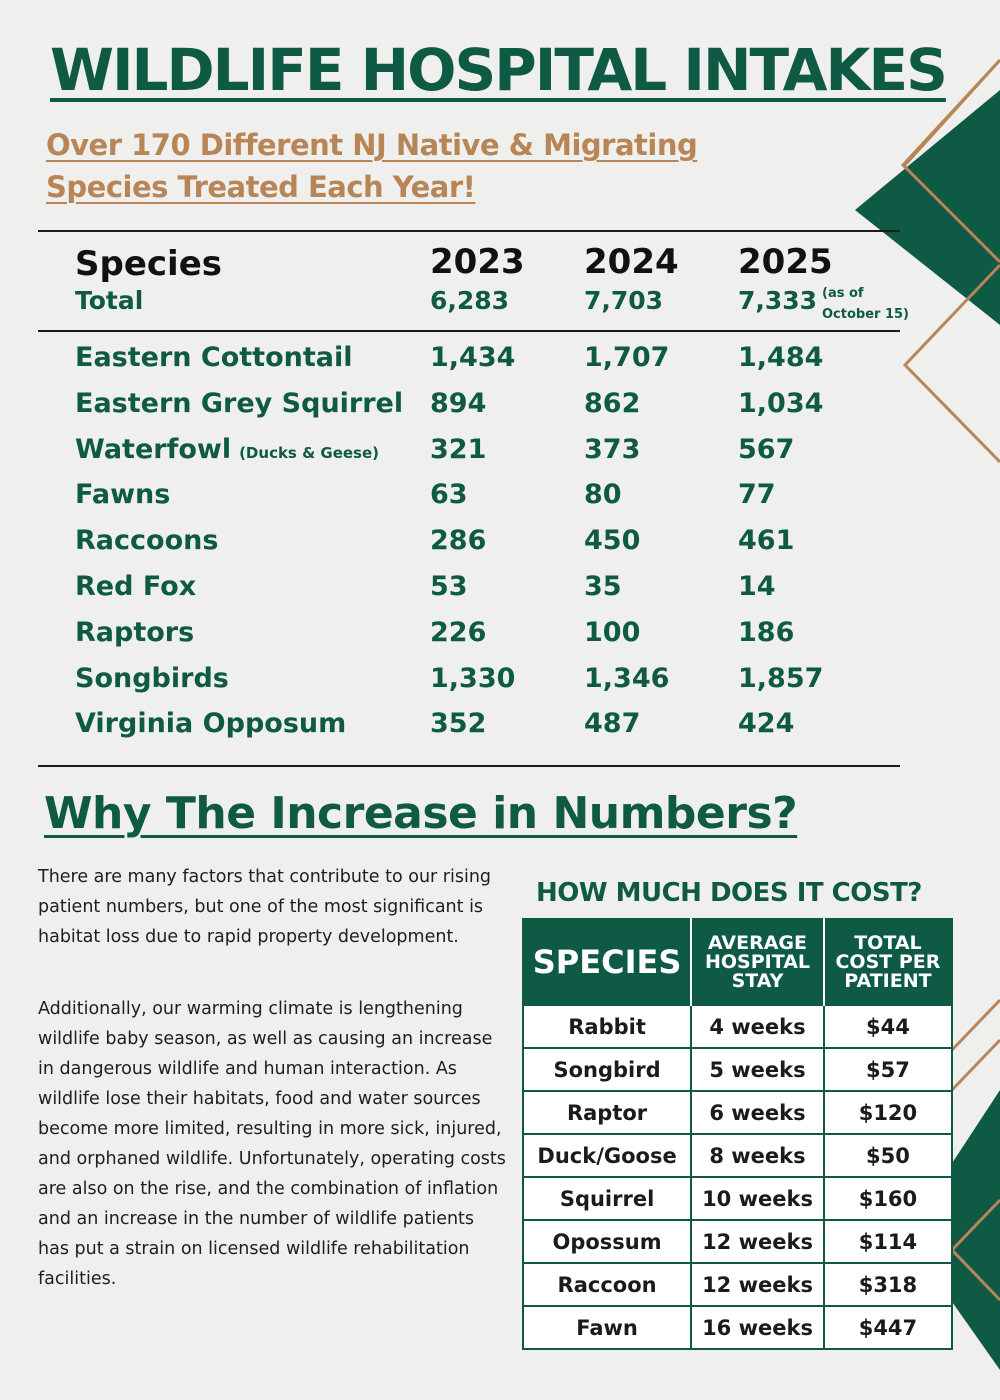 The width and height of the screenshot is (1000, 1400). I want to click on cost-stay: 10 weeks, so click(757, 1198).